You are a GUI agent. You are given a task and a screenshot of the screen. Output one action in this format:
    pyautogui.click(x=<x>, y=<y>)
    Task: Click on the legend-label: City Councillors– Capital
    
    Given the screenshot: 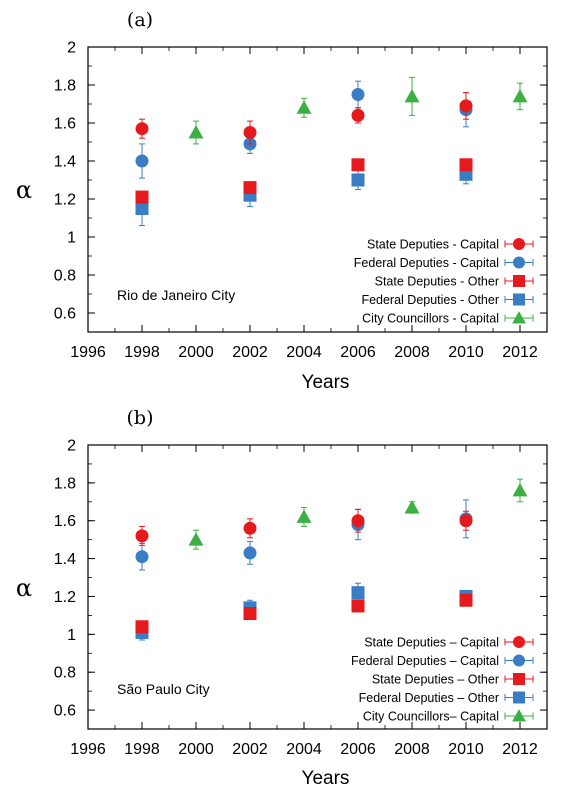 What is the action you would take?
    pyautogui.click(x=431, y=717)
    